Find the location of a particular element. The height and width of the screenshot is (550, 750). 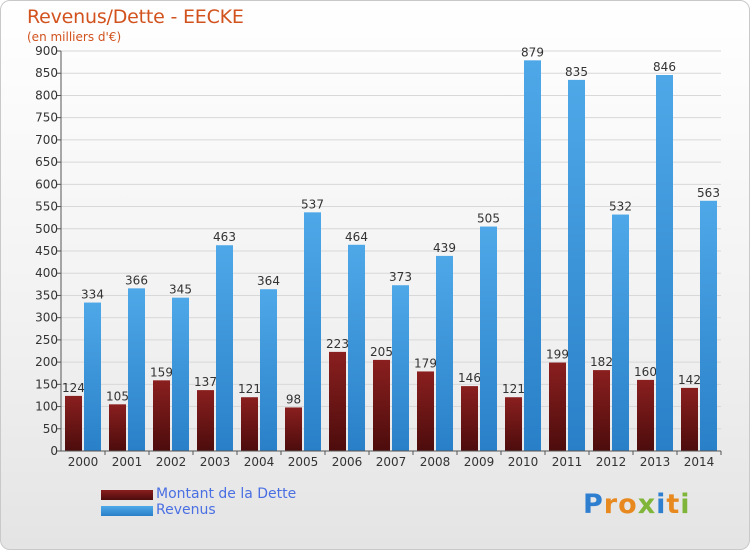

x-tick-label: 2003 is located at coordinates (215, 462).